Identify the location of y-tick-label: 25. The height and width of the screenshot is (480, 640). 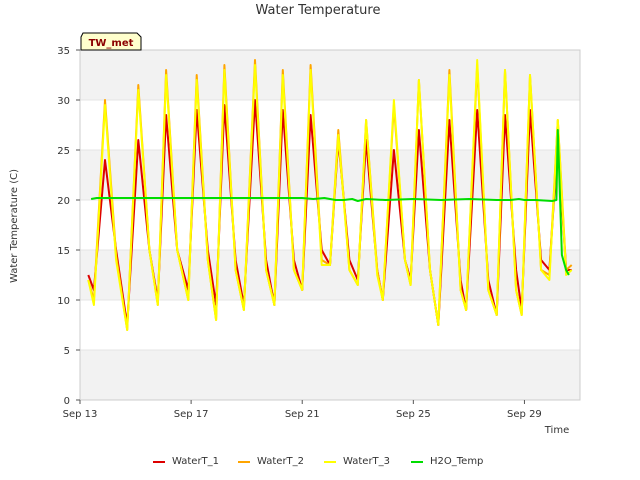
(63, 151).